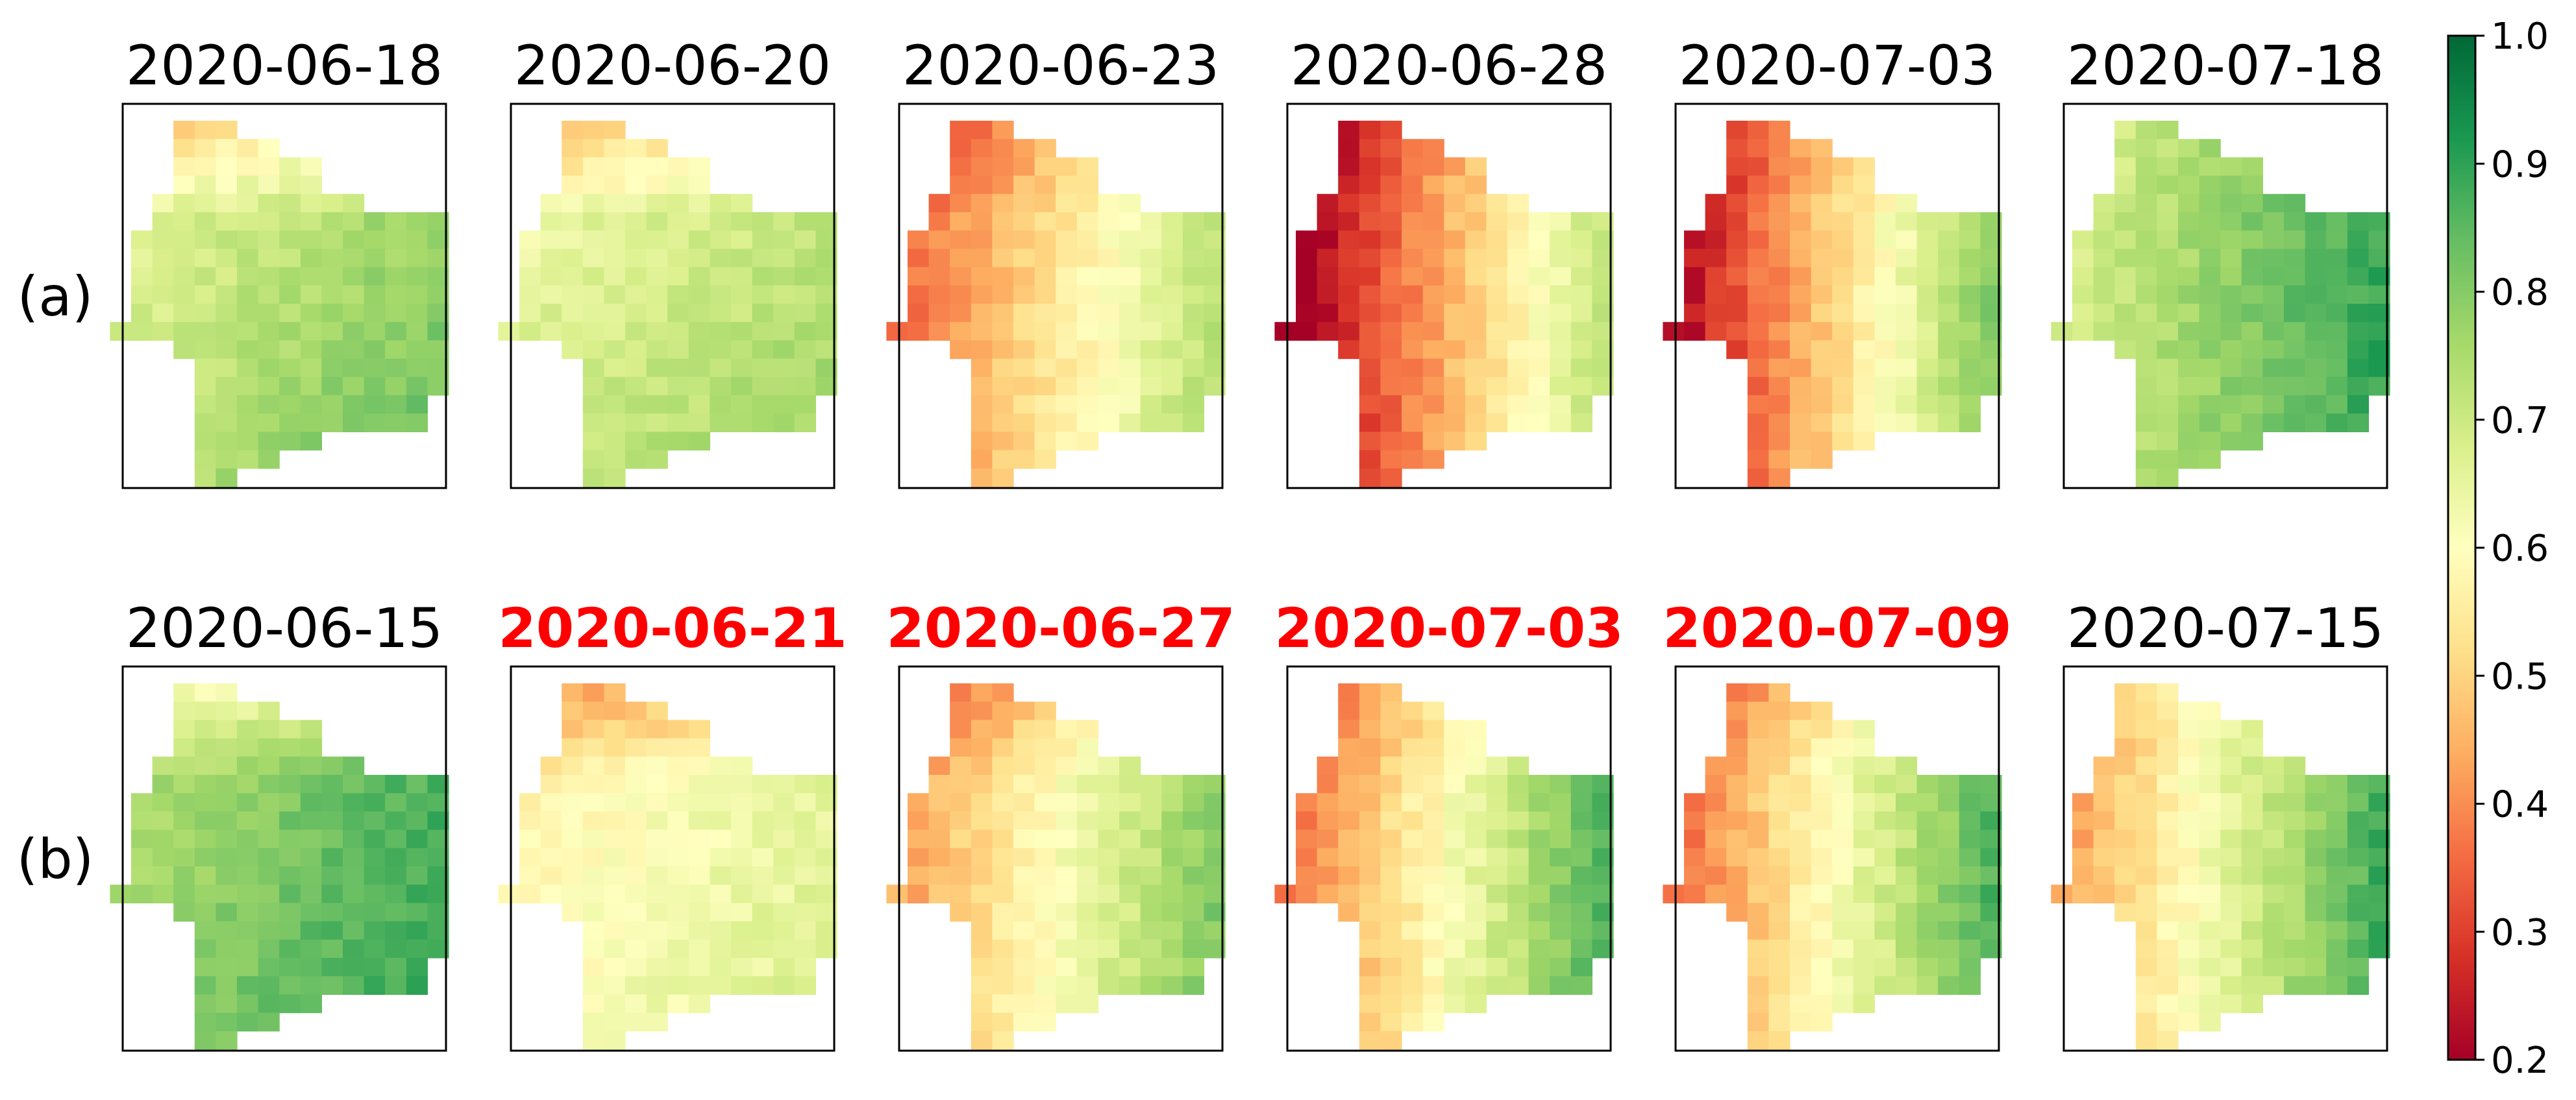 The image size is (2576, 1100). I want to click on colorbar-tick-label: 0.6, so click(2520, 549).